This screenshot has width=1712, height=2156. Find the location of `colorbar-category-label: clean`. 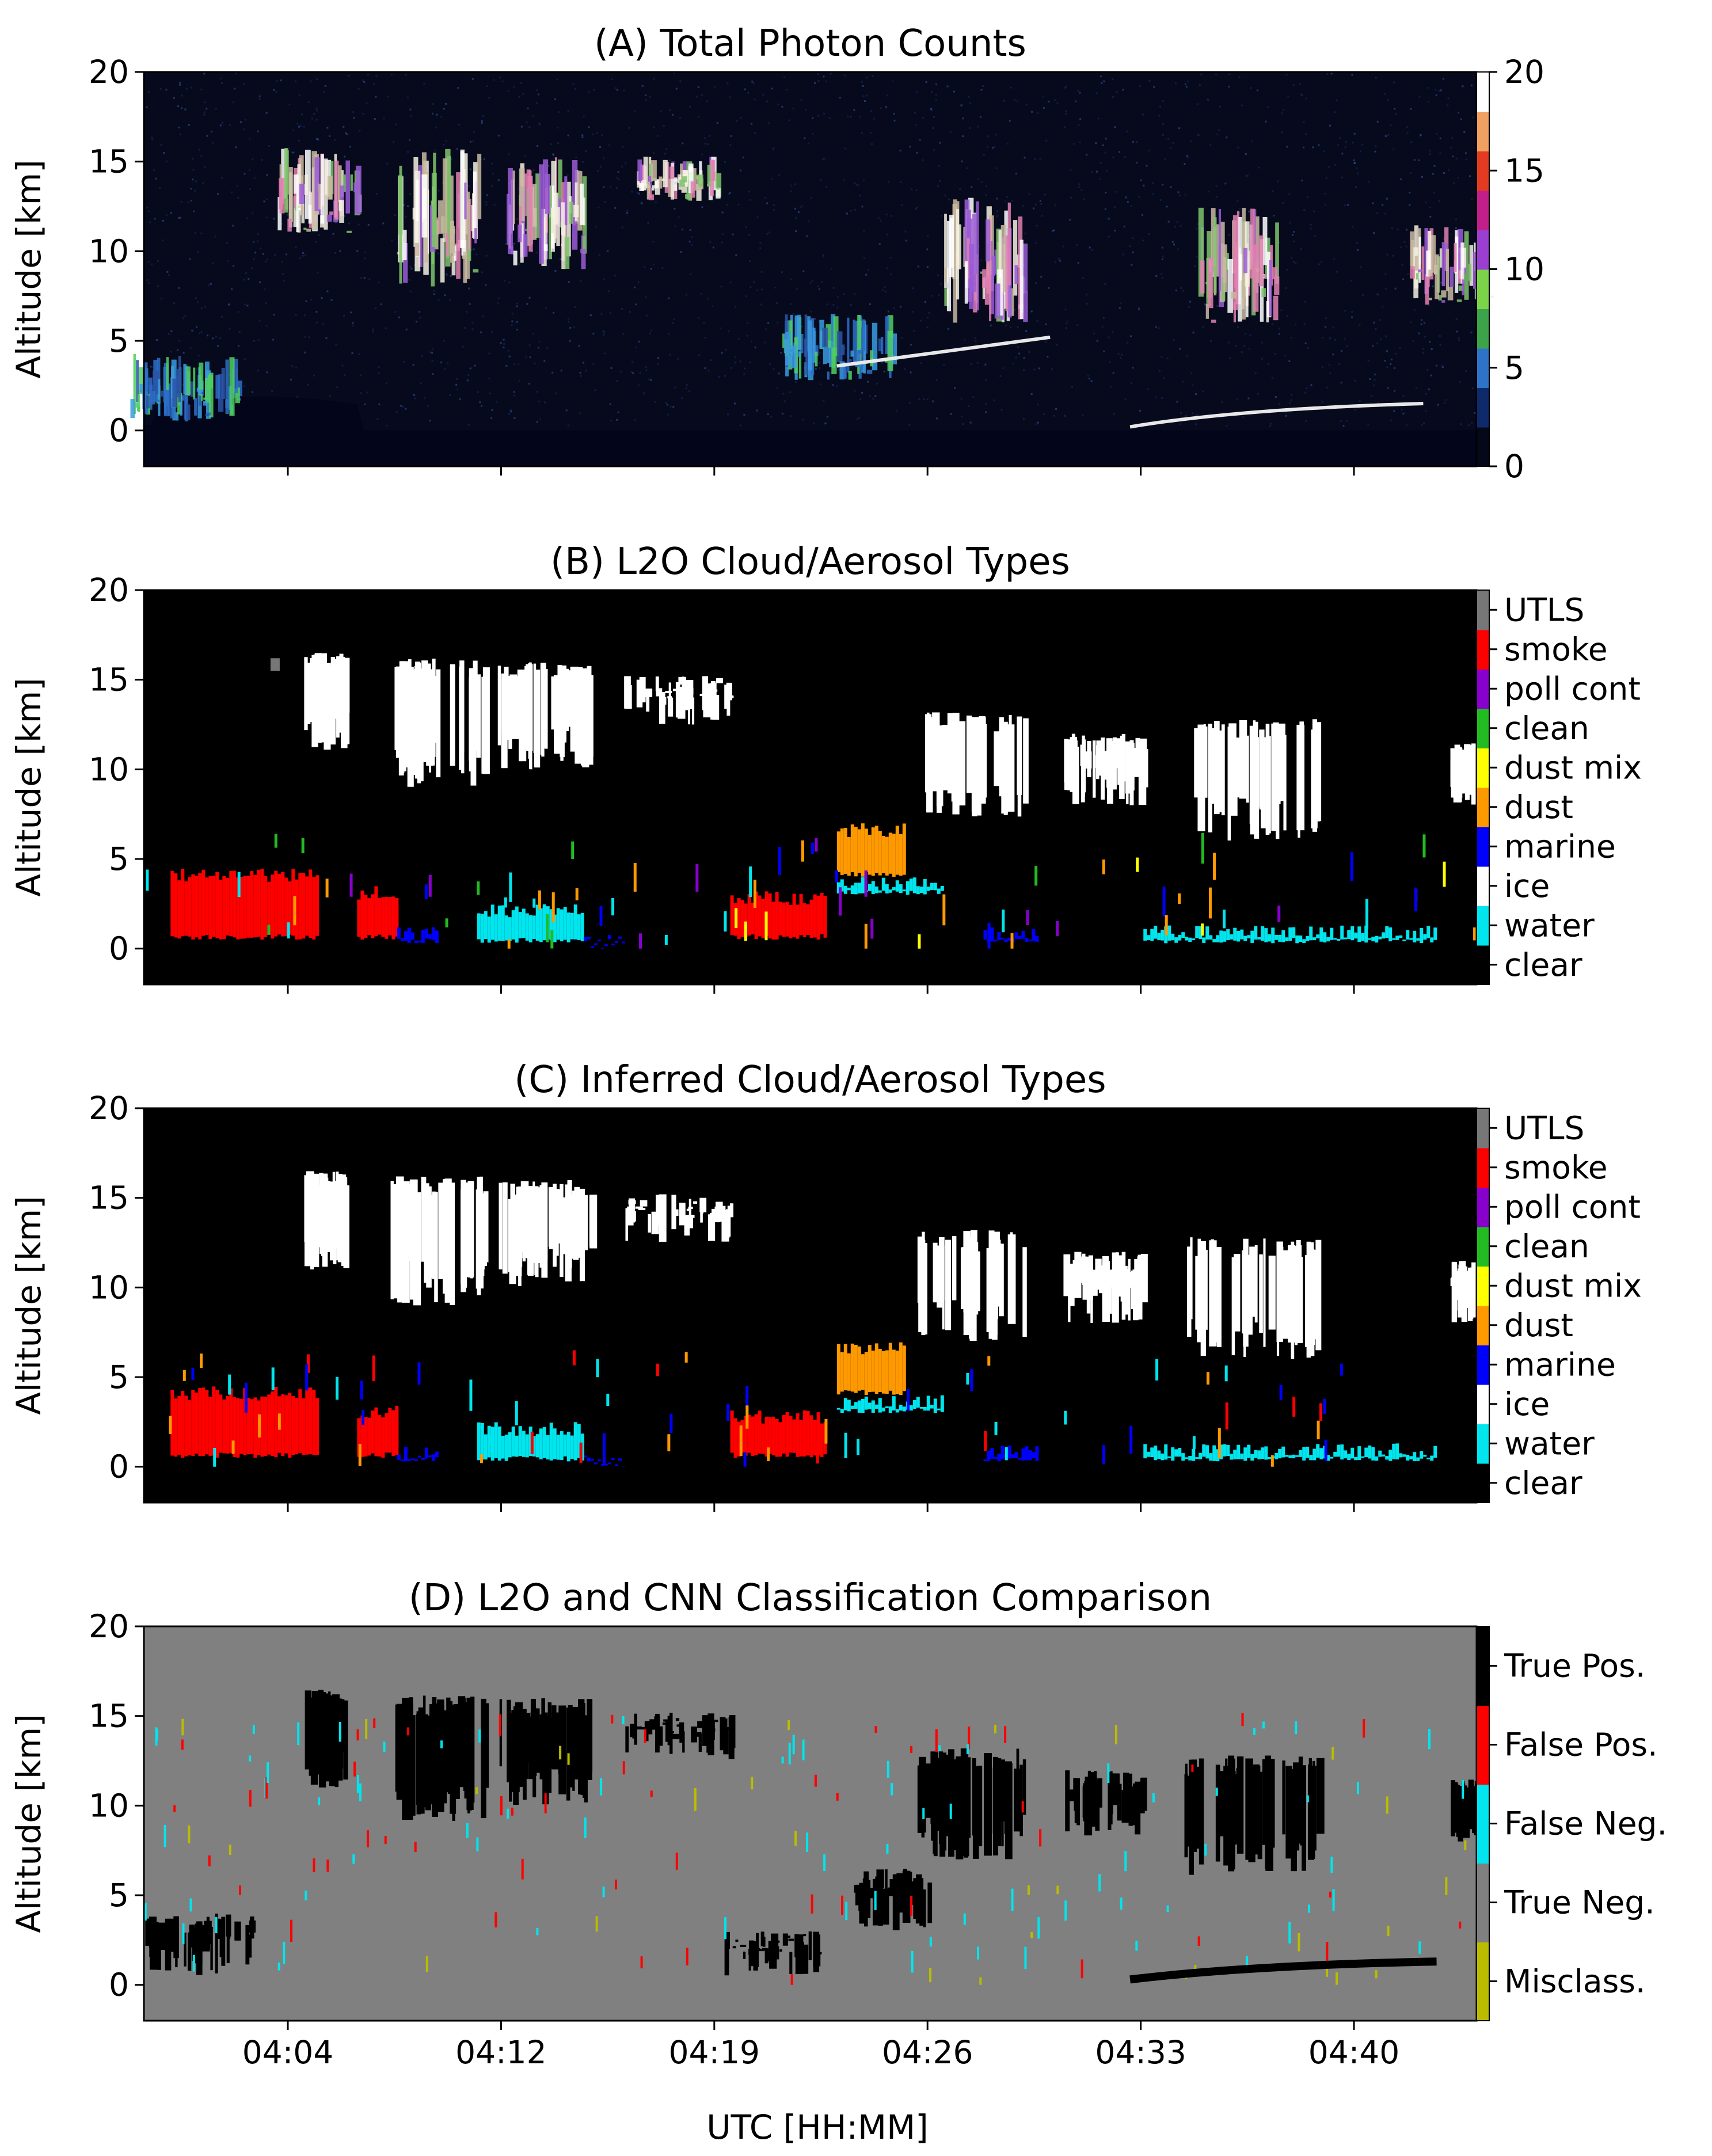

colorbar-category-label: clean is located at coordinates (1546, 729).